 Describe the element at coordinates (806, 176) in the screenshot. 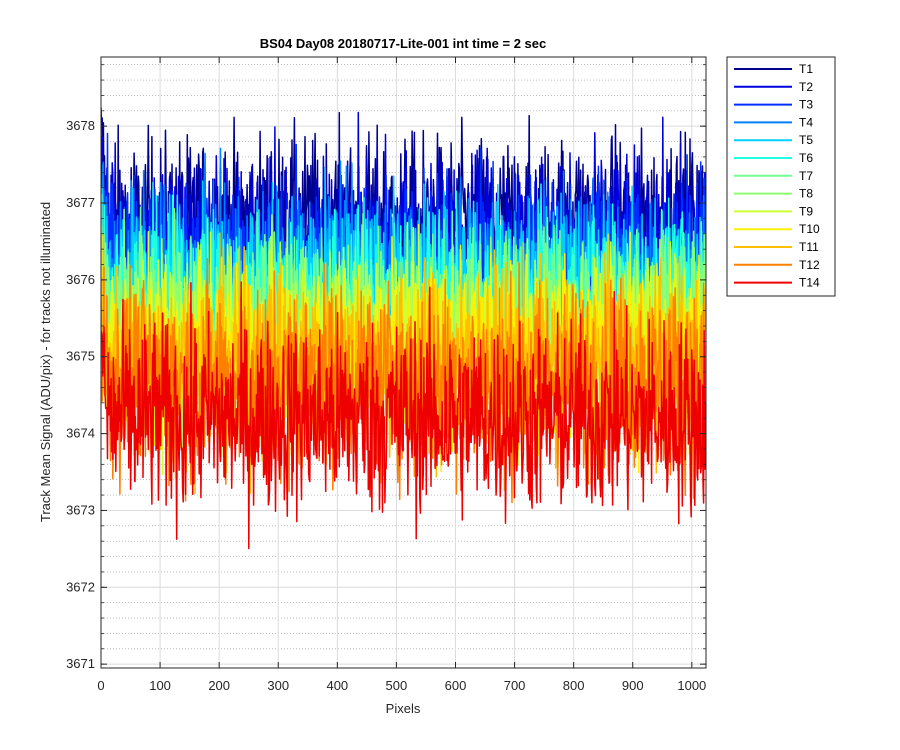

I see `legend-label-t7: T7` at that location.